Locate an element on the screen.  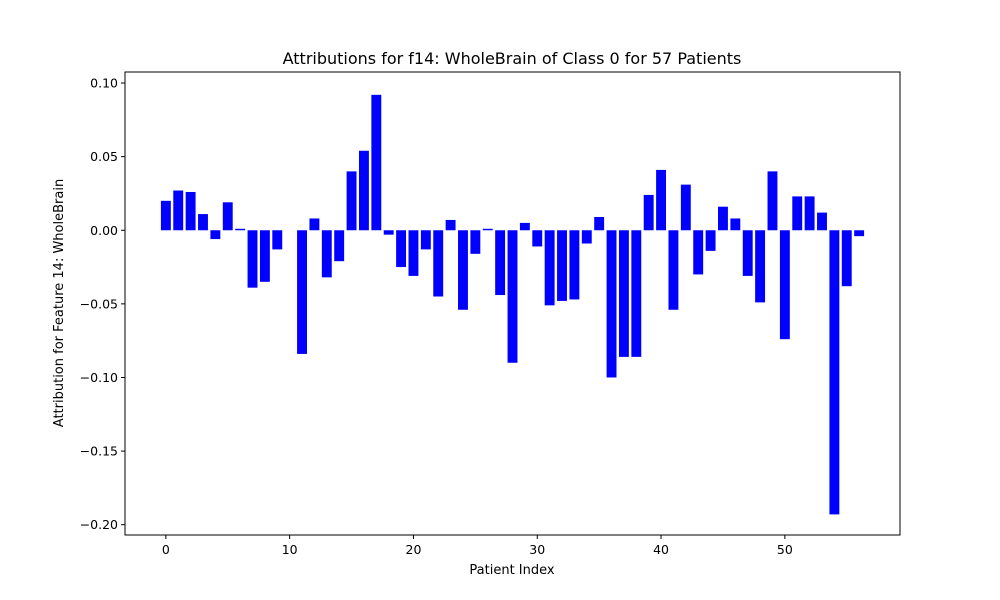
y-tick-label: −0.05 is located at coordinates (99, 303).